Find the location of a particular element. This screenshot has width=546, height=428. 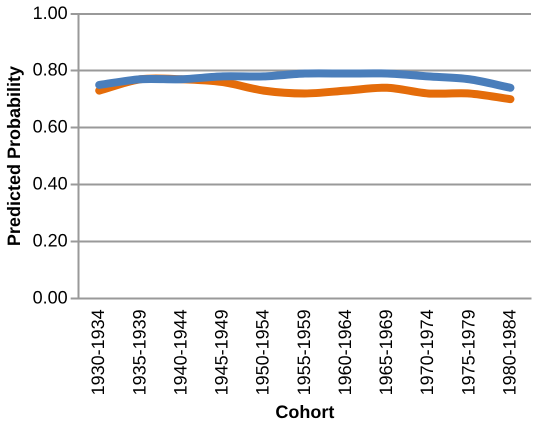

x-tick-label: 1980-1984 is located at coordinates (509, 352).